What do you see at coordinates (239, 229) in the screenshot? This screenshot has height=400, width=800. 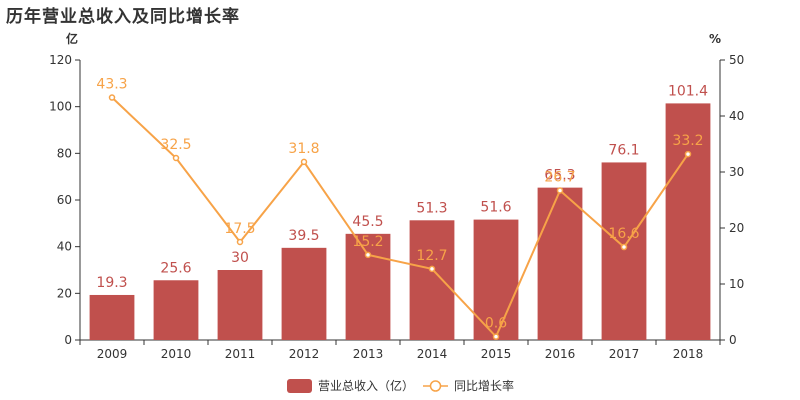 I see `line-value-label: 17.5` at bounding box center [239, 229].